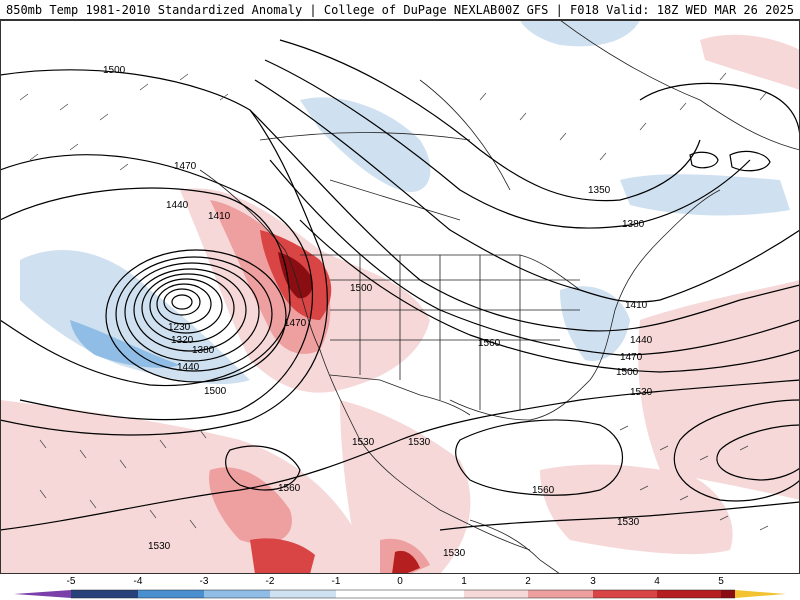 This screenshot has width=800, height=600. I want to click on colorbar-swatch-plus4, so click(689, 594).